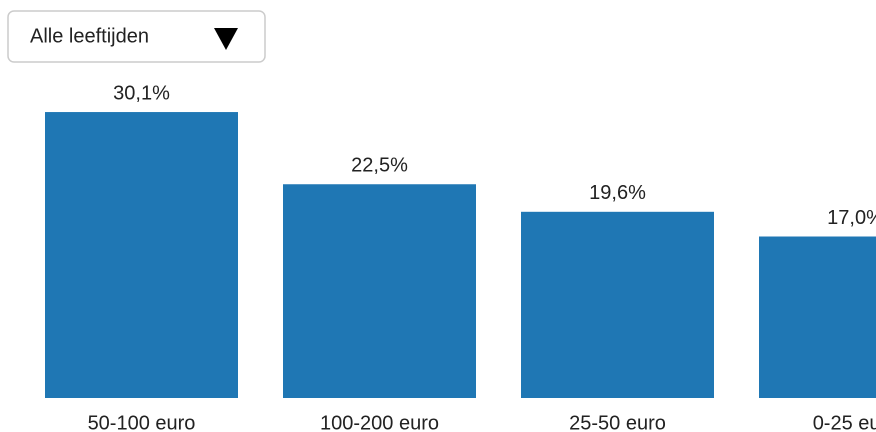 Image resolution: width=876 pixels, height=432 pixels. Describe the element at coordinates (89, 36) in the screenshot. I see `dropdown-label: Alle leeftijden` at that location.